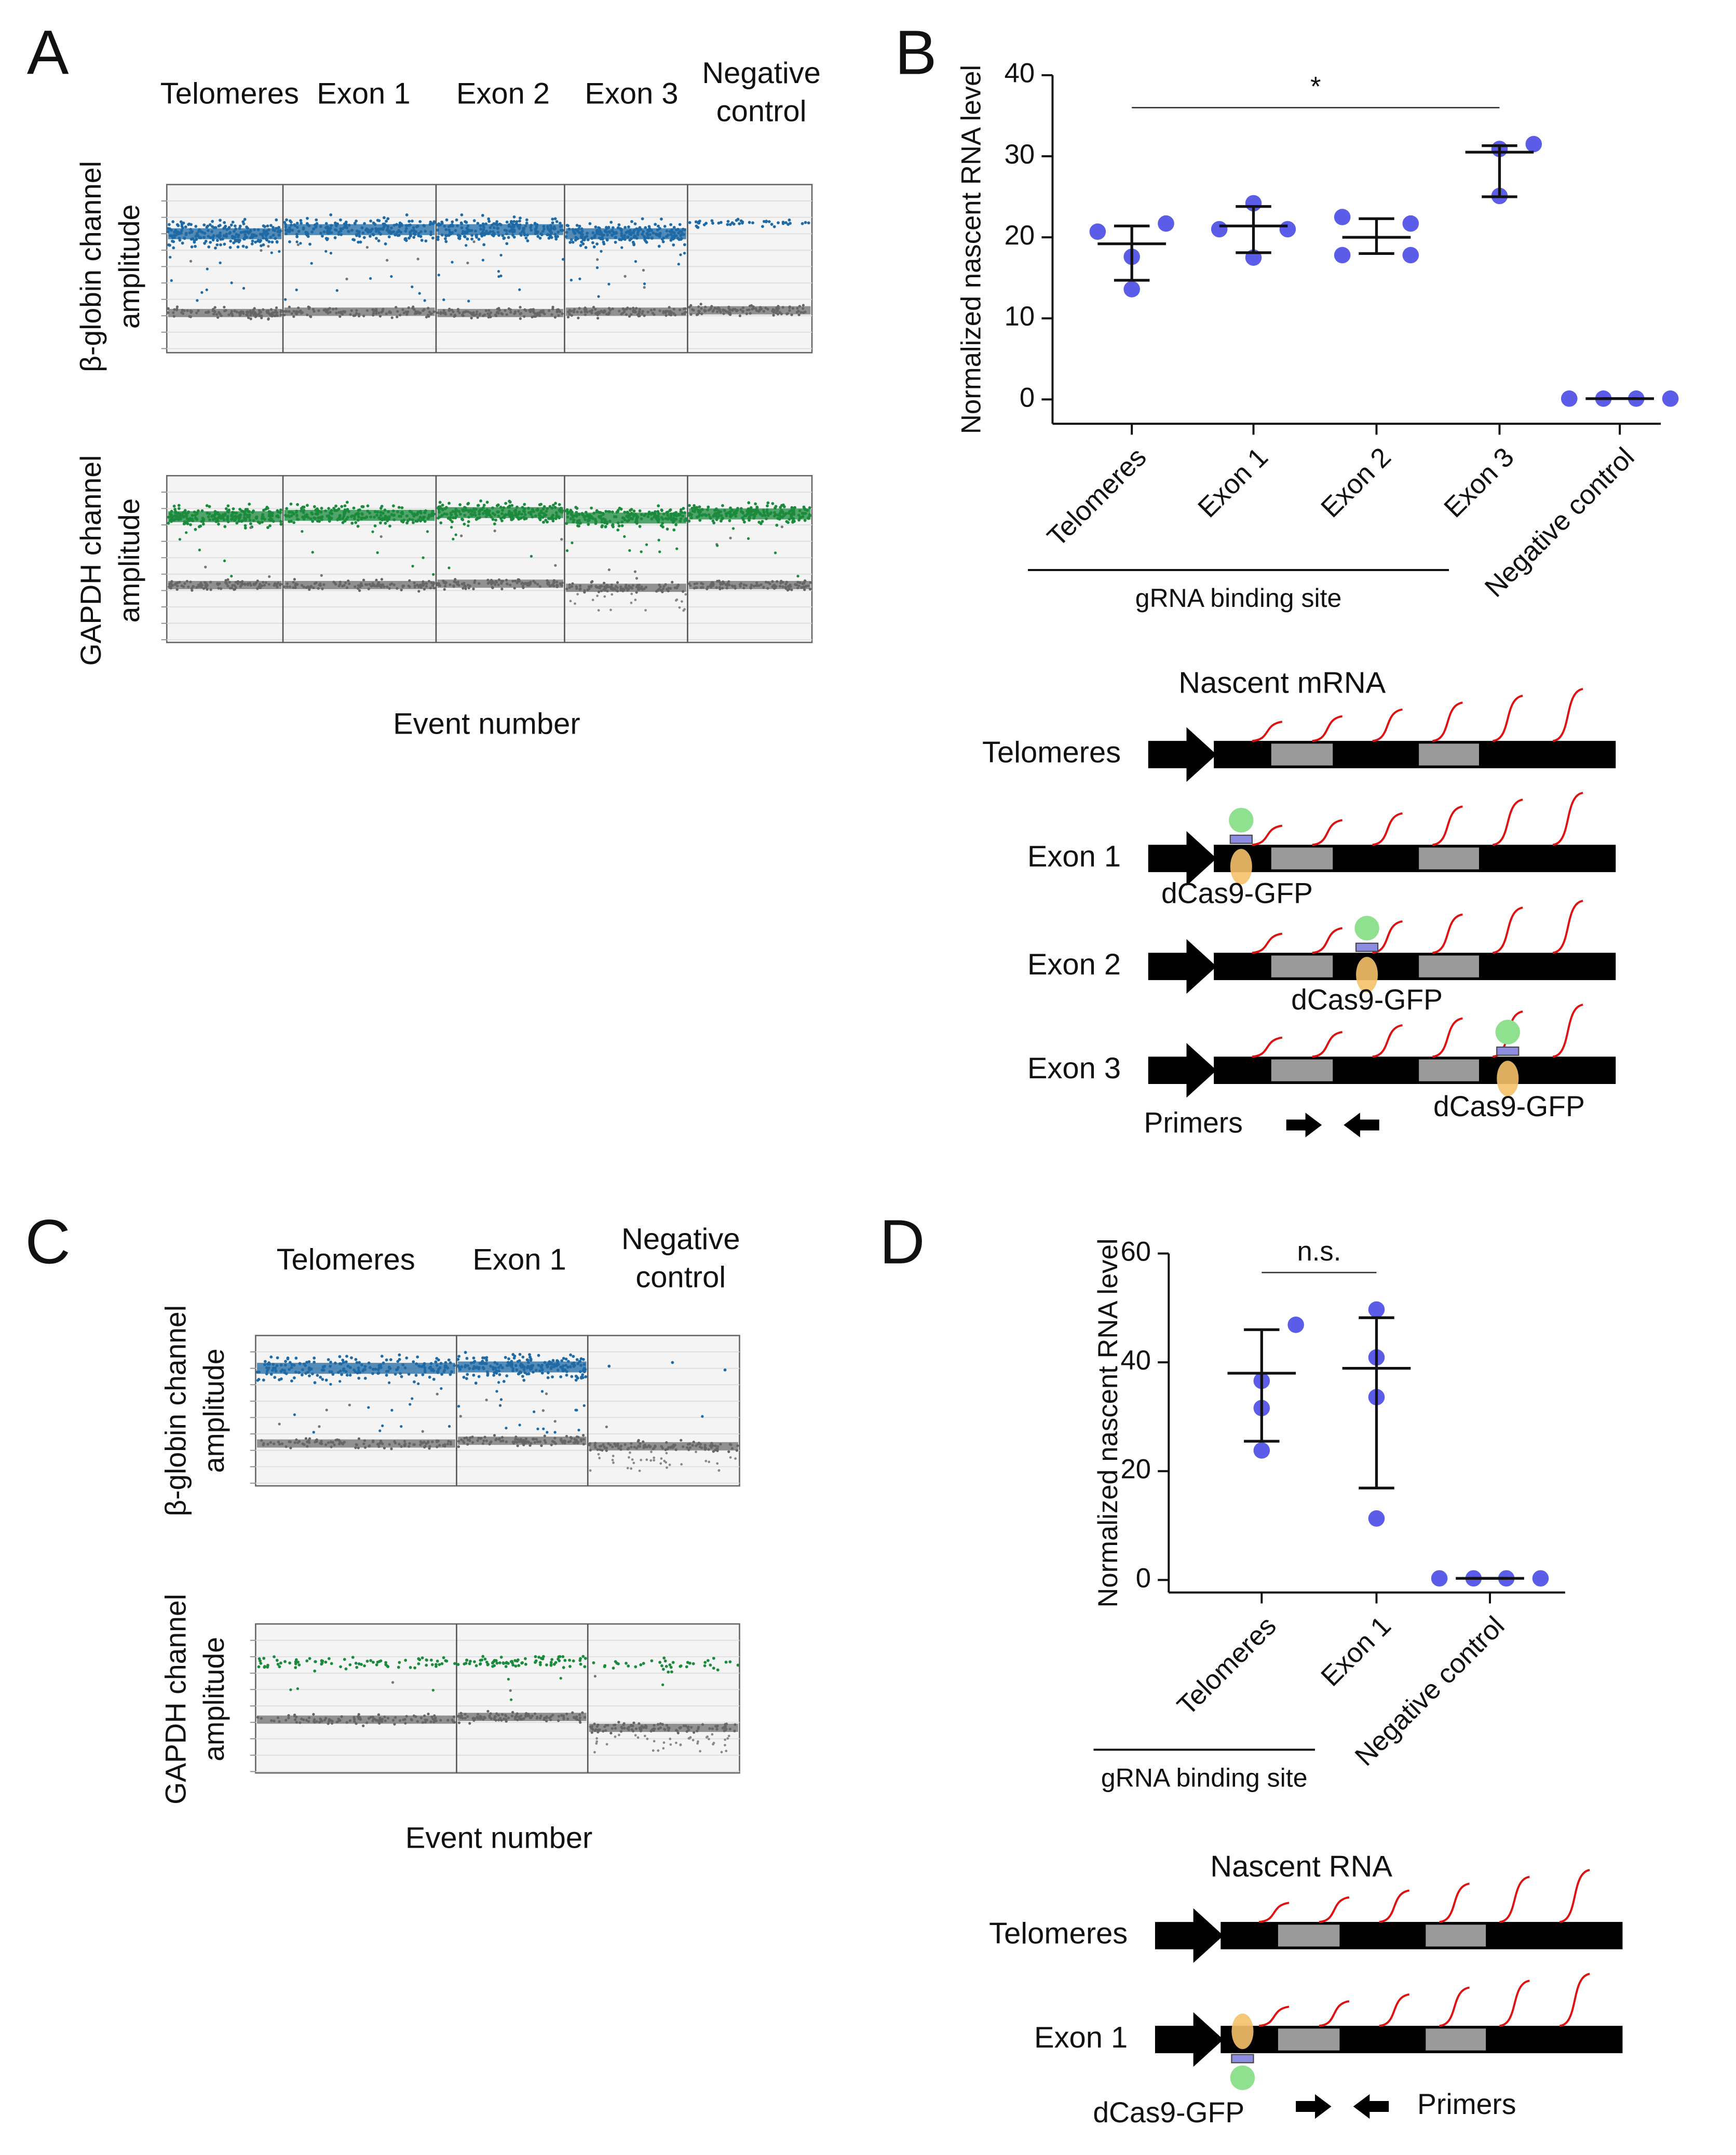  Describe the element at coordinates (1166, 223) in the screenshot. I see `data-point` at that location.